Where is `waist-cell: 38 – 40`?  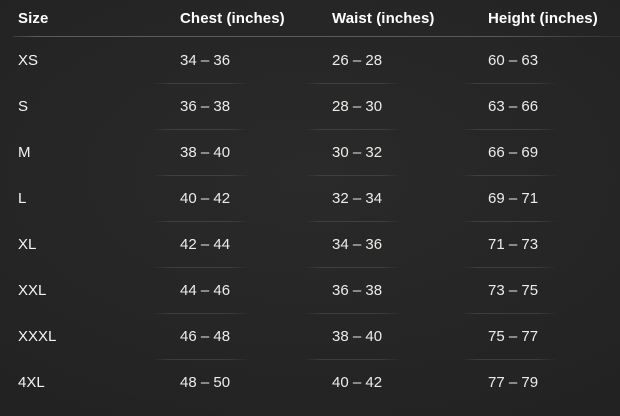
waist-cell: 38 – 40 is located at coordinates (387, 336).